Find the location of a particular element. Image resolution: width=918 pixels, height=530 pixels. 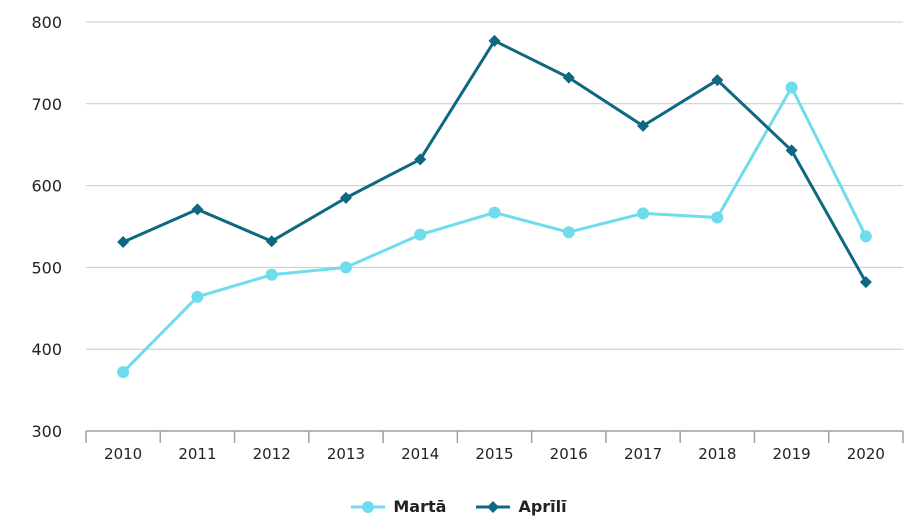

legend-diamond-marker-icon is located at coordinates (493, 506).